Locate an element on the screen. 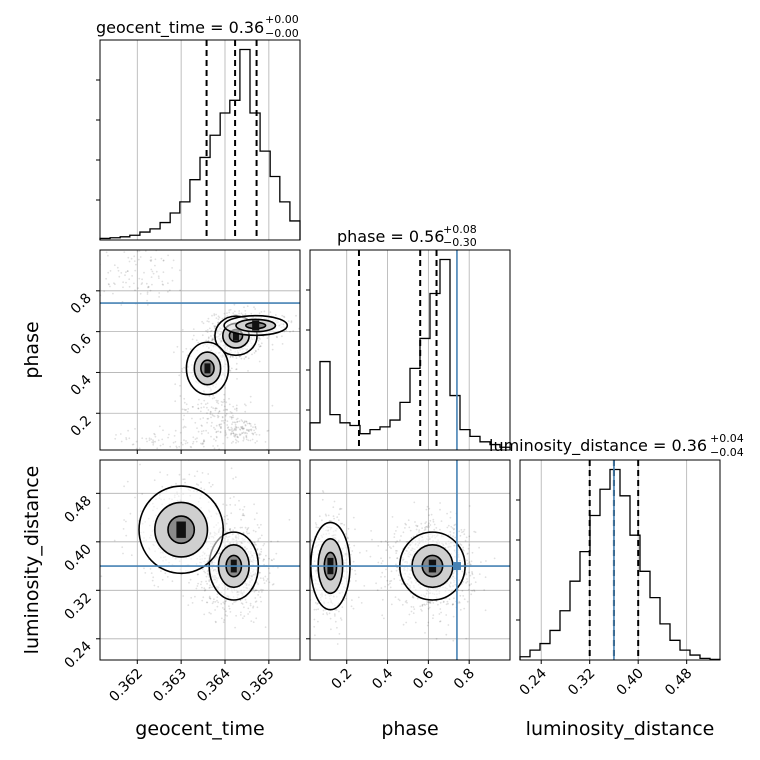 The image size is (760, 760). title-geocent-time: geocent_time = 0.36 is located at coordinates (180, 28).